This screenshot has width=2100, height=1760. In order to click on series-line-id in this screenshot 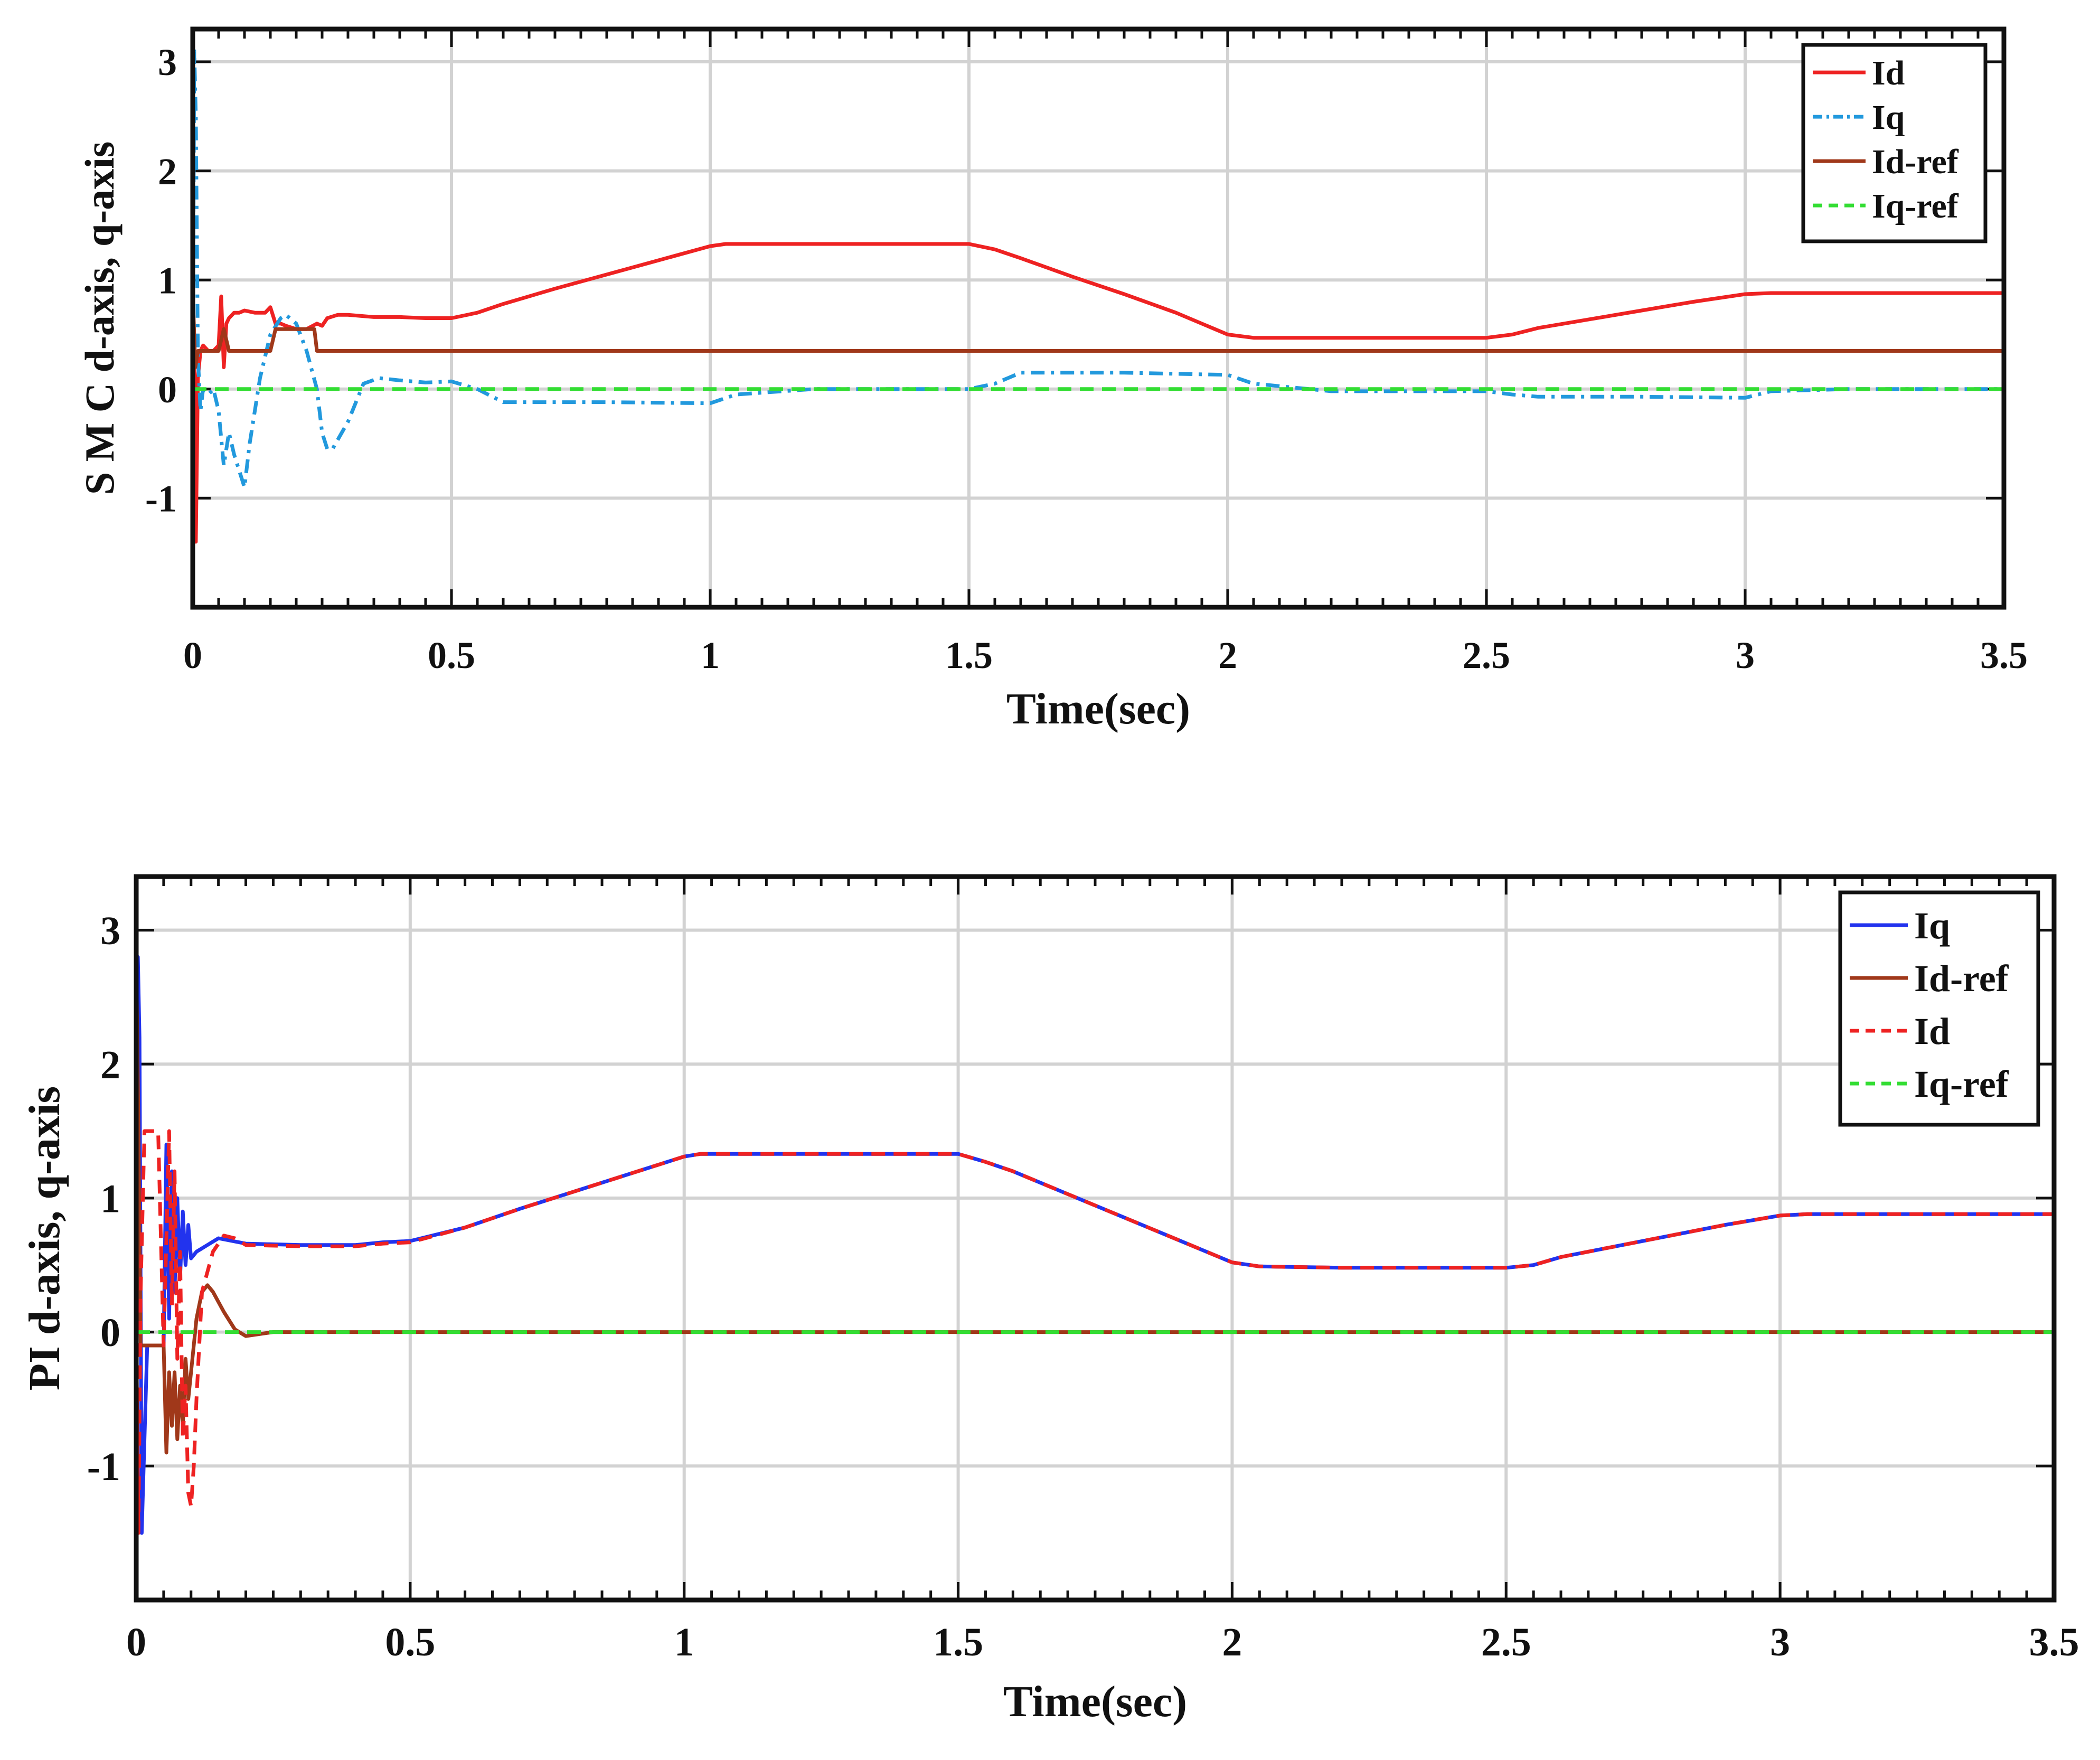, I will do `click(1098, 393)`.